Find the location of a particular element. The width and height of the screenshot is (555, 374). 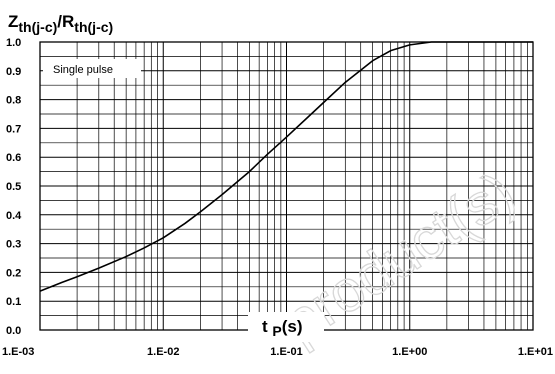

annotation-layer: Single pulse is located at coordinates (92, 68).